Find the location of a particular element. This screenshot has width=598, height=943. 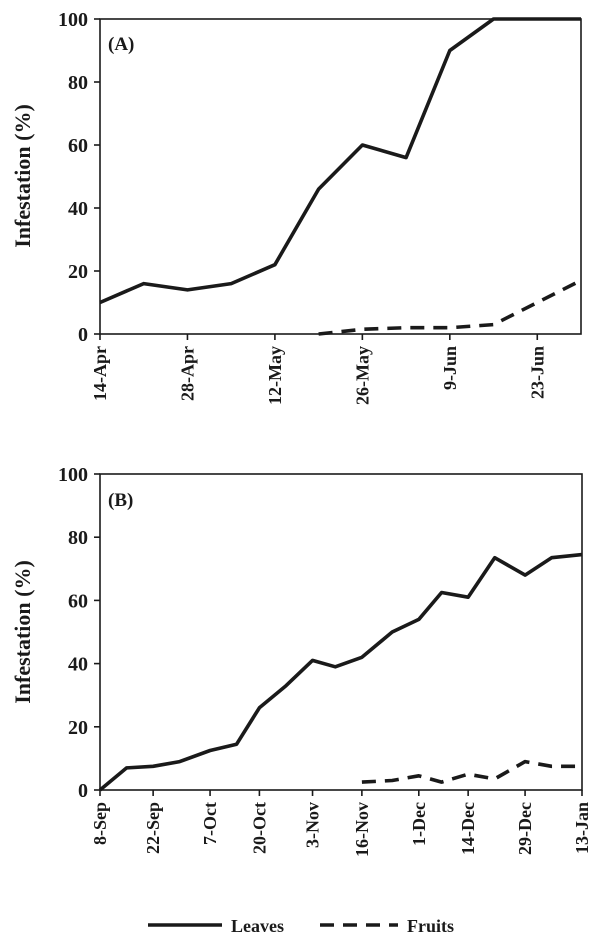

panel-b-y-tick-label: 0 is located at coordinates (83, 791).